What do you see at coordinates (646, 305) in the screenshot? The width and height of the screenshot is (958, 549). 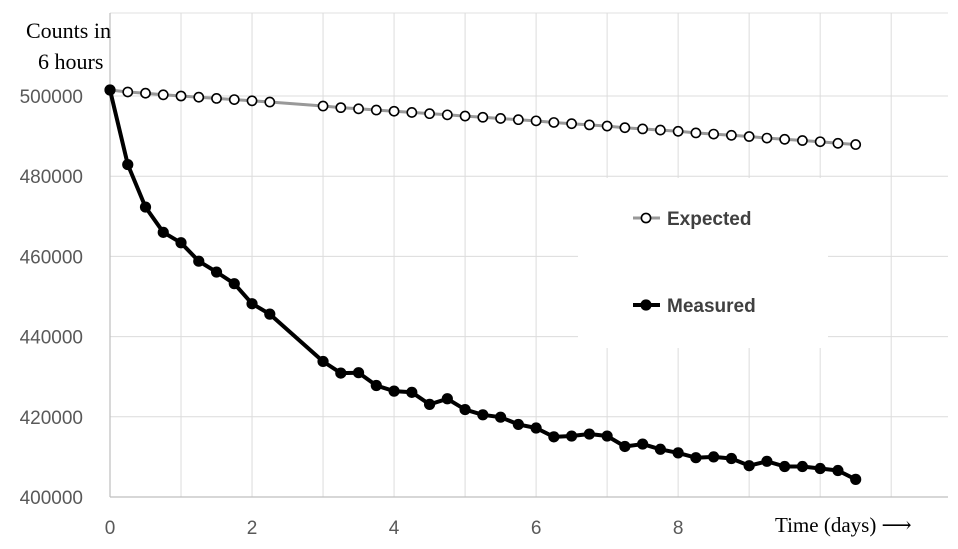 I see `legend-marker-measured` at bounding box center [646, 305].